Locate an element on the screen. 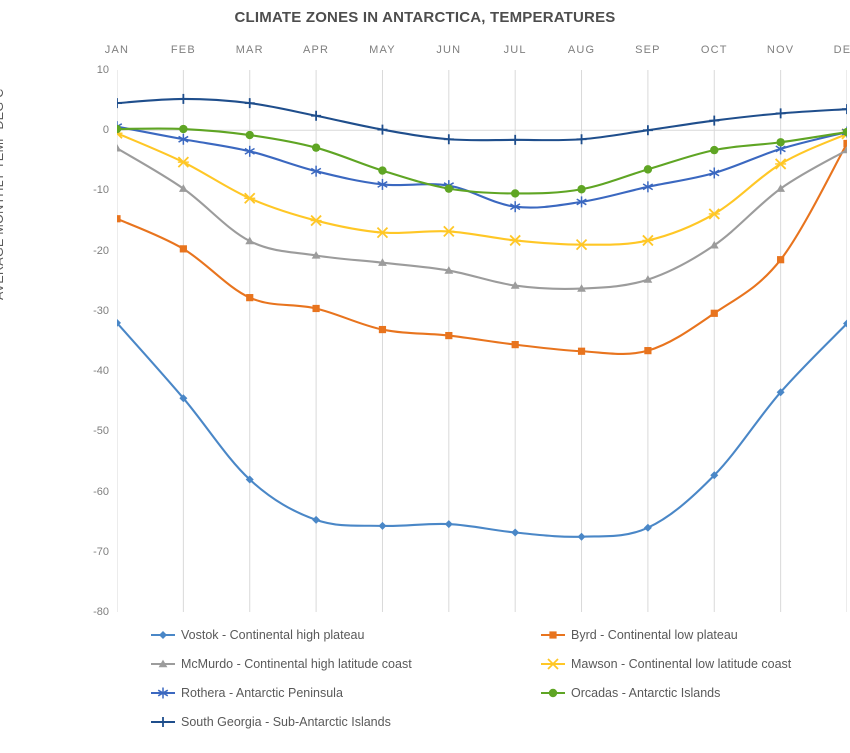  legend-item-label: South Georgia - Sub-Antarctic Islands is located at coordinates (286, 722).